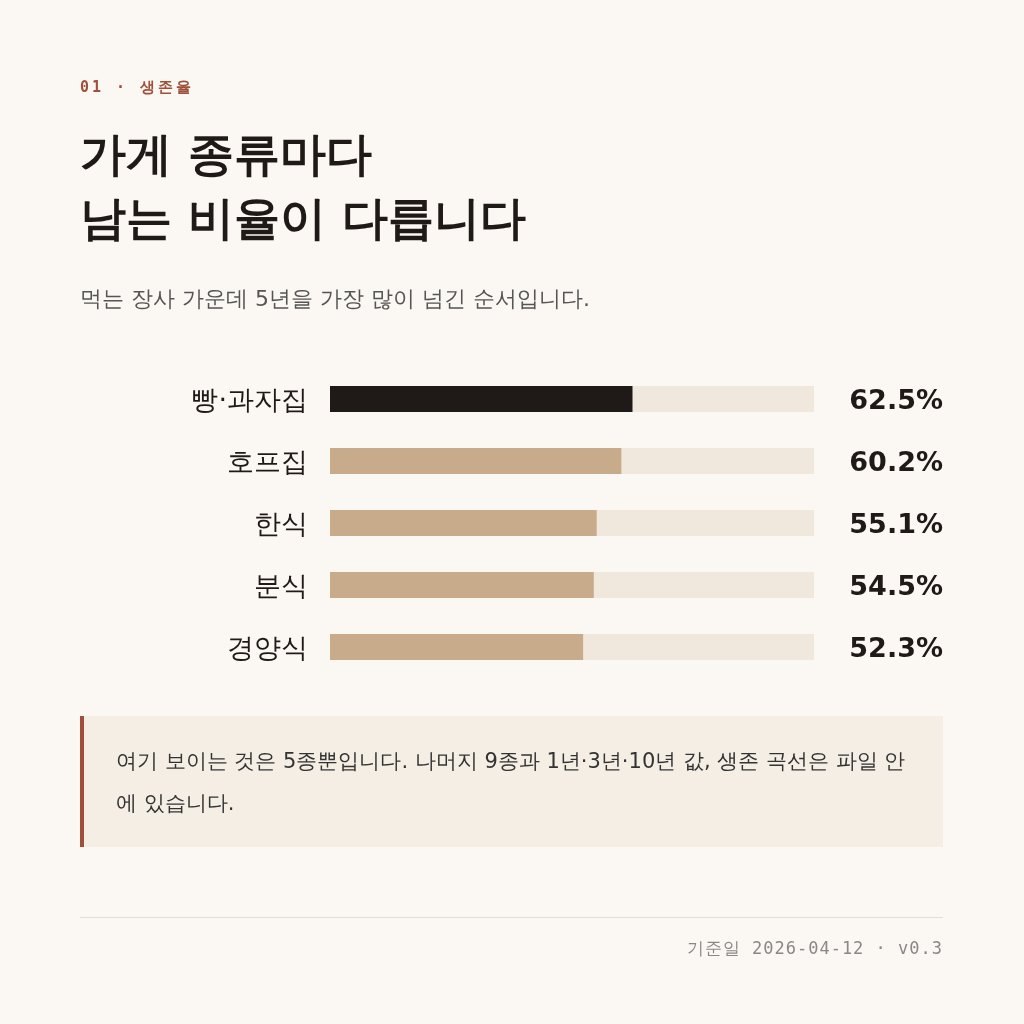 The height and width of the screenshot is (1024, 1024). I want to click on text: 기준일 2026-04-12 · v0.3, so click(814, 948).